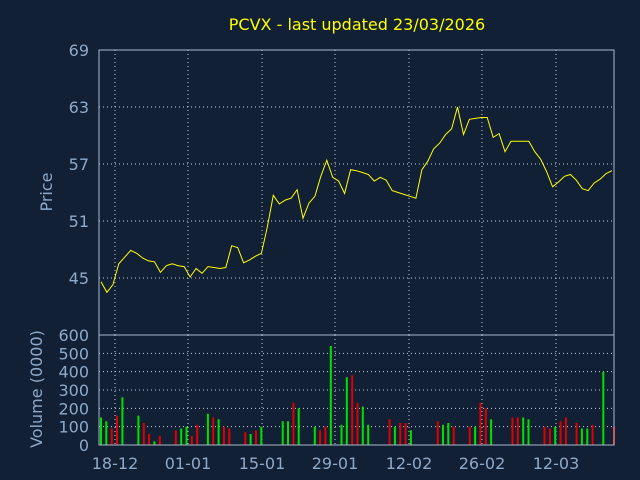 The width and height of the screenshot is (640, 480). I want to click on x-tick-labels: 18-12 01-01 15-01 29-01 12-02 26-02 12-03, so click(336, 463).